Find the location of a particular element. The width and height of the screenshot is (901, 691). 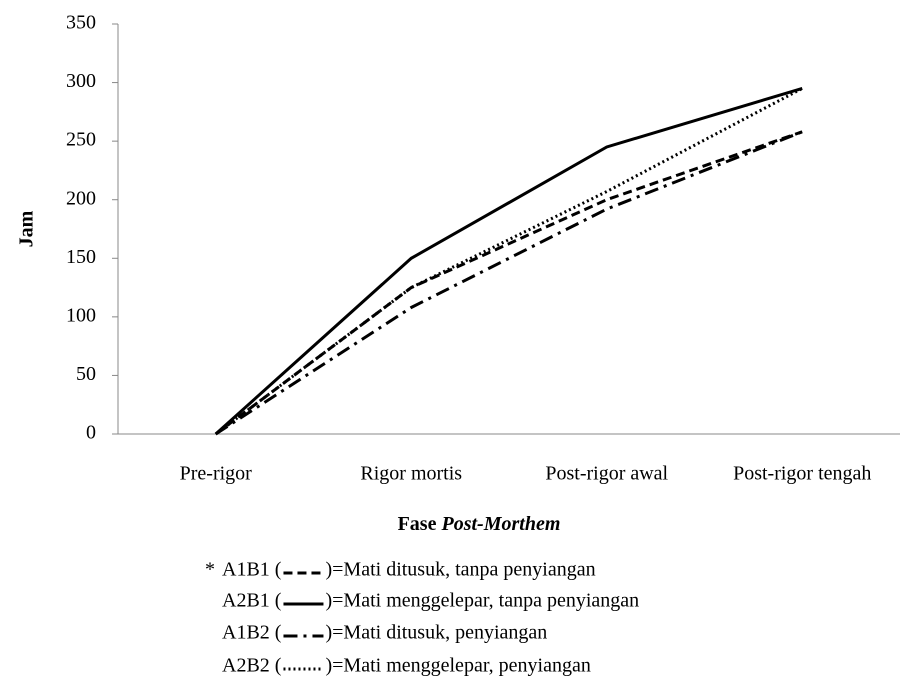

legend-name: A2B2 is located at coordinates (246, 666).